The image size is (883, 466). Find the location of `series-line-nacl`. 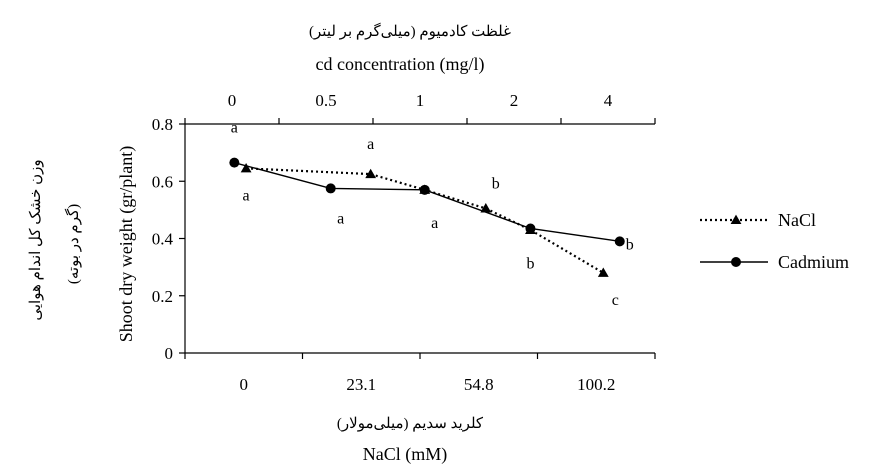

series-line-nacl is located at coordinates (425, 220).